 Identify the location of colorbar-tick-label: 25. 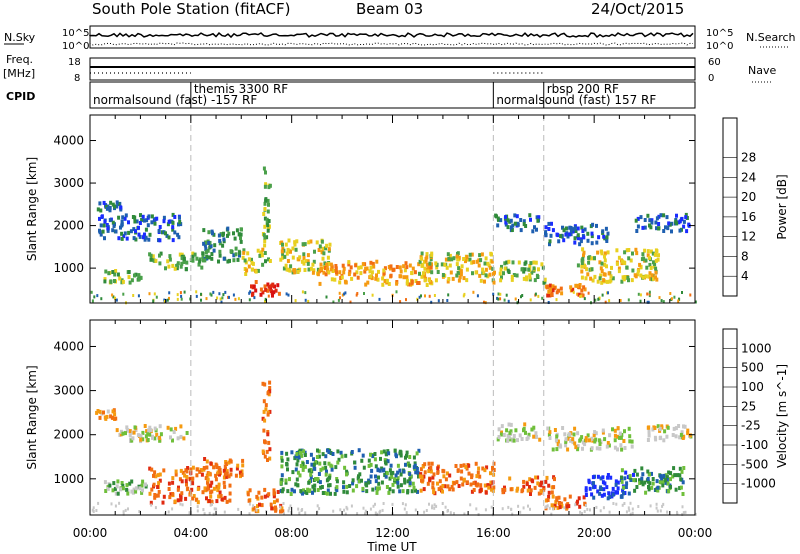
(748, 406).